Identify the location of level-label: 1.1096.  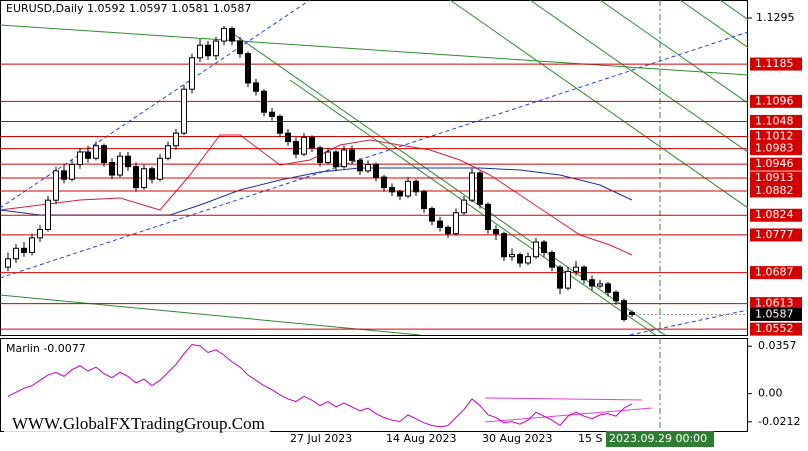
(774, 100).